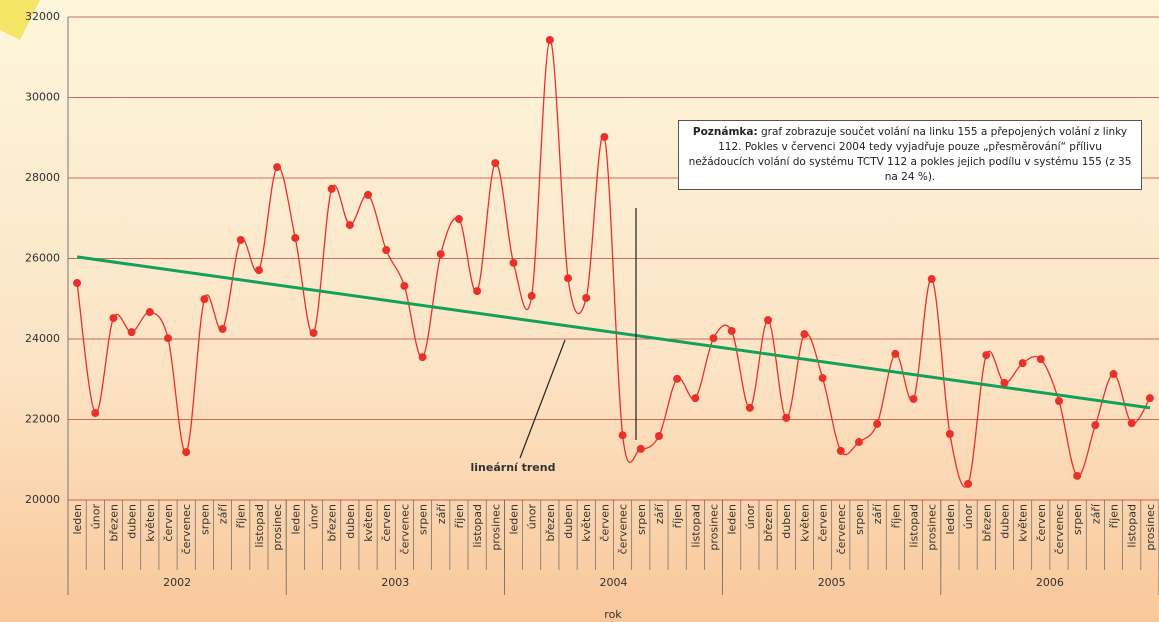  What do you see at coordinates (20, 20) in the screenshot?
I see `corner-highlight` at bounding box center [20, 20].